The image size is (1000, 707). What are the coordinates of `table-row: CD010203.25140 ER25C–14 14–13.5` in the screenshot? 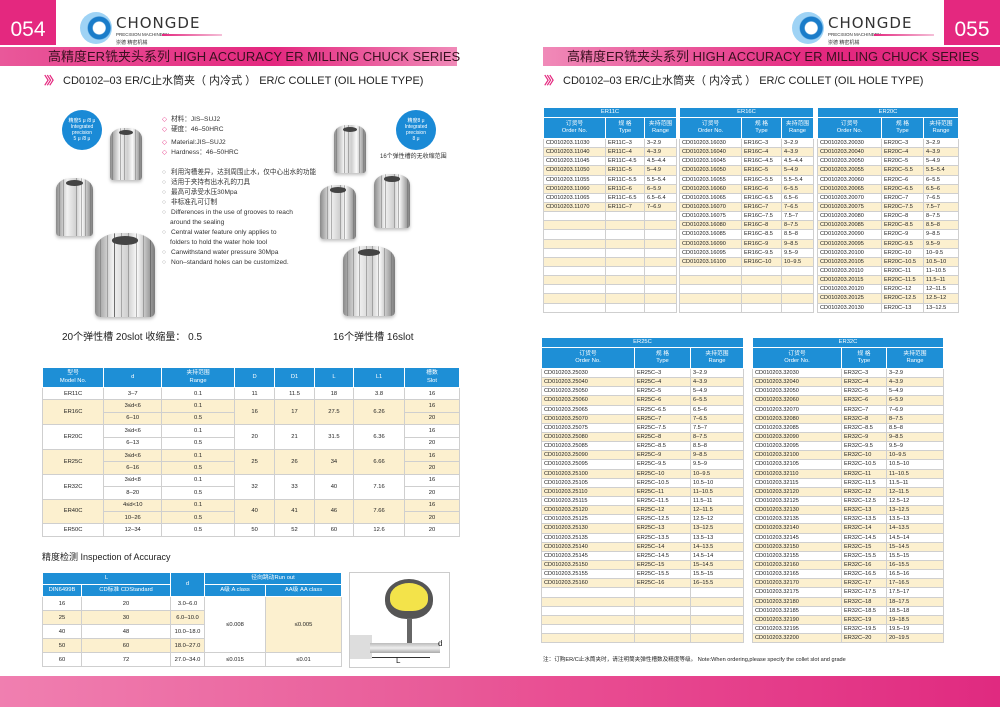 It's located at (642, 546).